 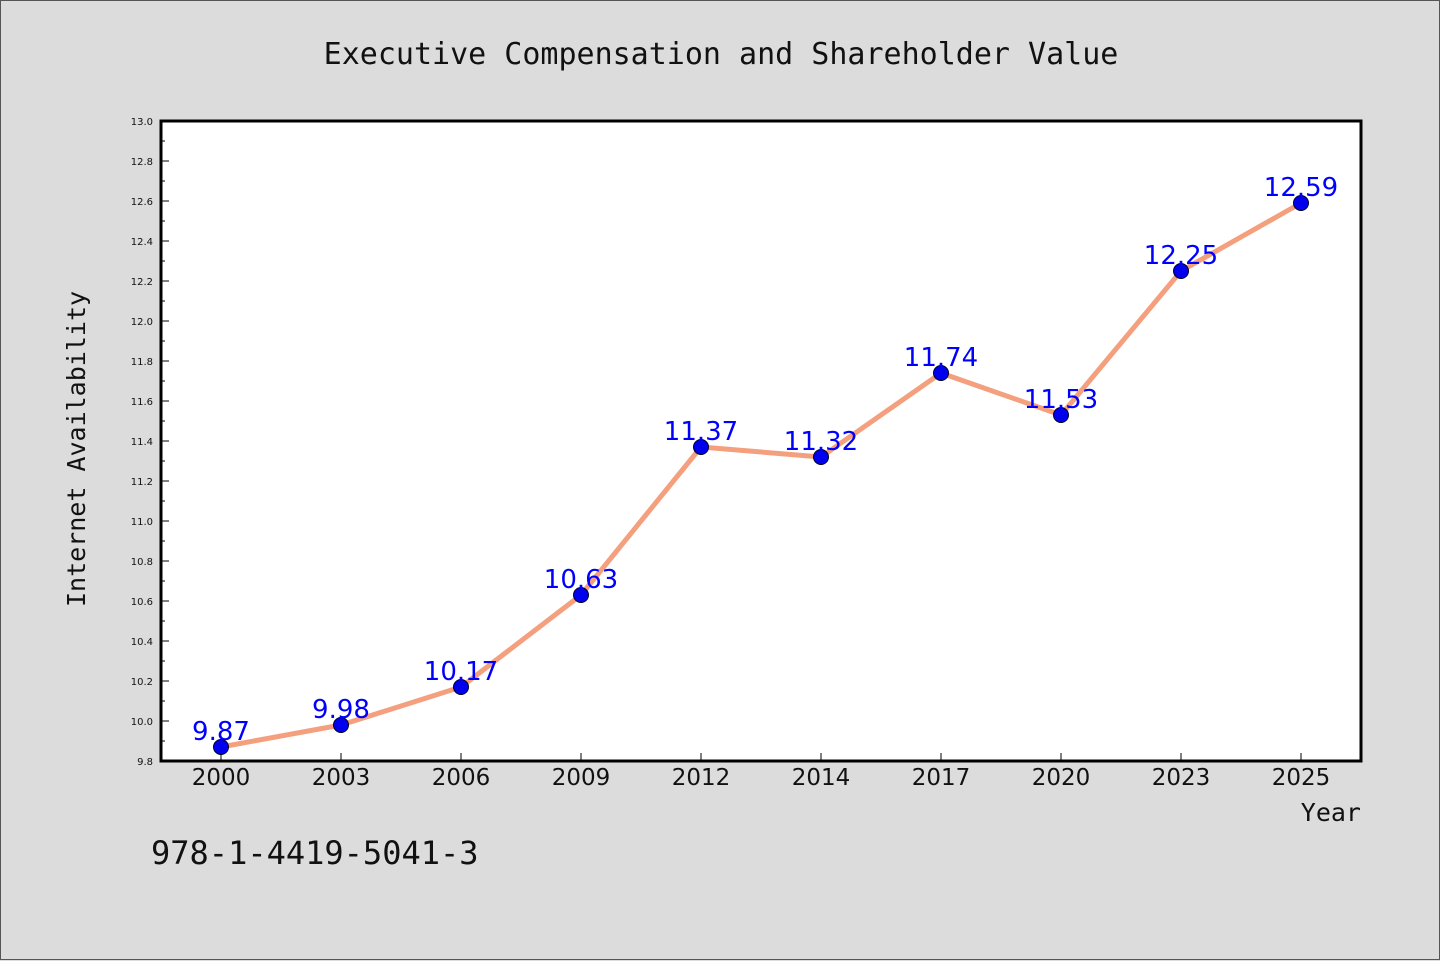 I want to click on y-tick-label: 10.0, so click(x=142, y=722).